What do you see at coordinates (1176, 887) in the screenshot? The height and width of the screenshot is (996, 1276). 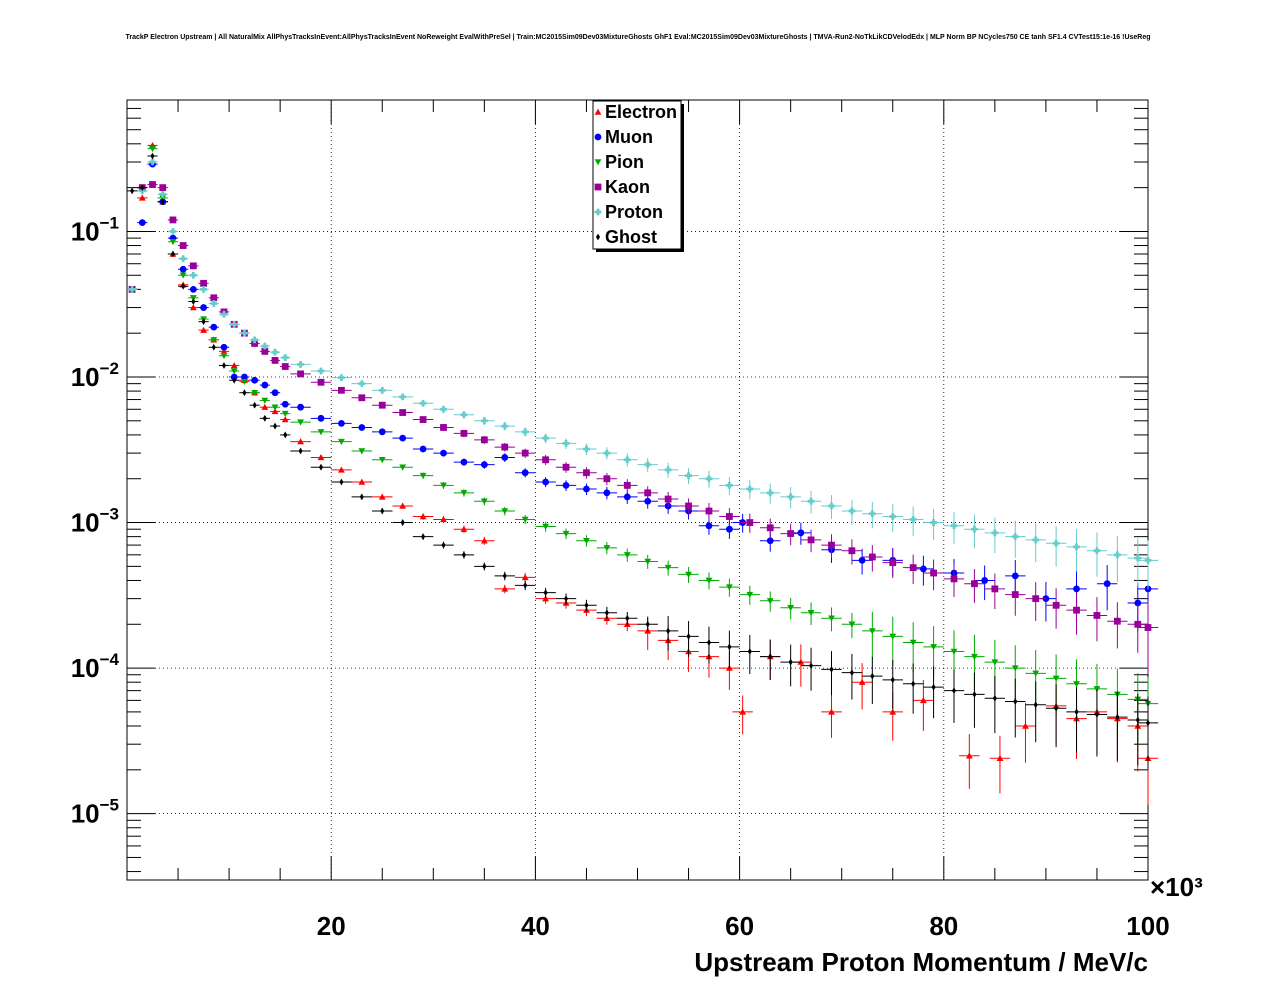 I see `x-axis-multiplier: ×10³` at bounding box center [1176, 887].